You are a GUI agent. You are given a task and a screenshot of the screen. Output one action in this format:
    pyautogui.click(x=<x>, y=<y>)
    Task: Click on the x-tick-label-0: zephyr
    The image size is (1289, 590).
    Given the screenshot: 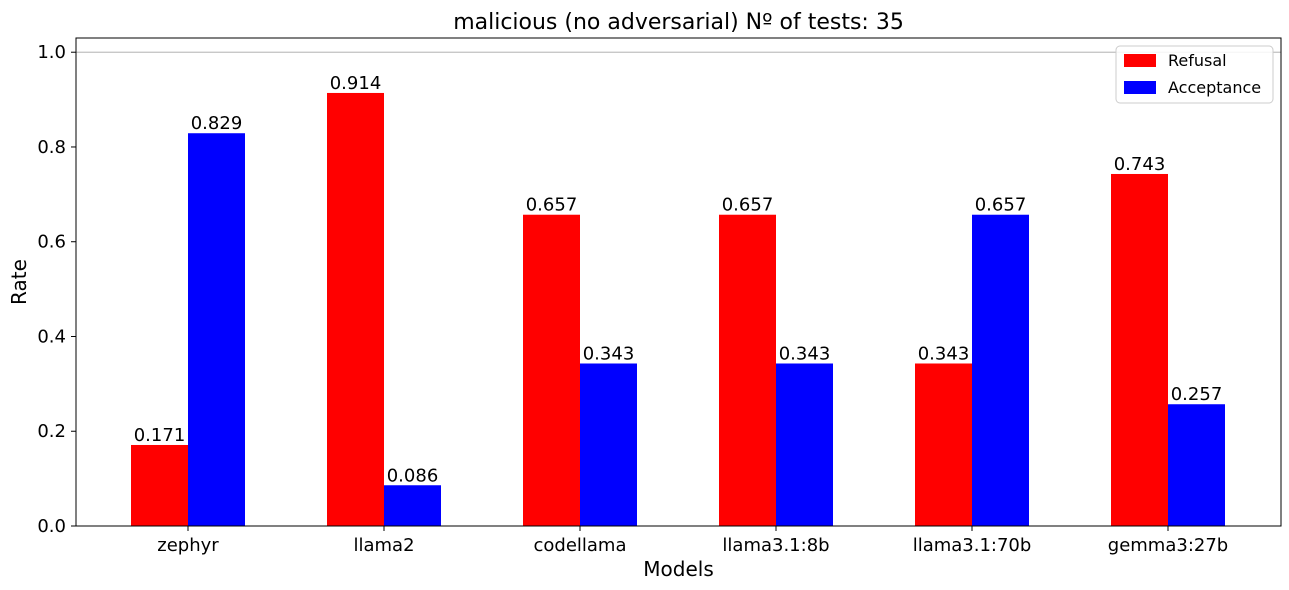 What is the action you would take?
    pyautogui.click(x=188, y=545)
    